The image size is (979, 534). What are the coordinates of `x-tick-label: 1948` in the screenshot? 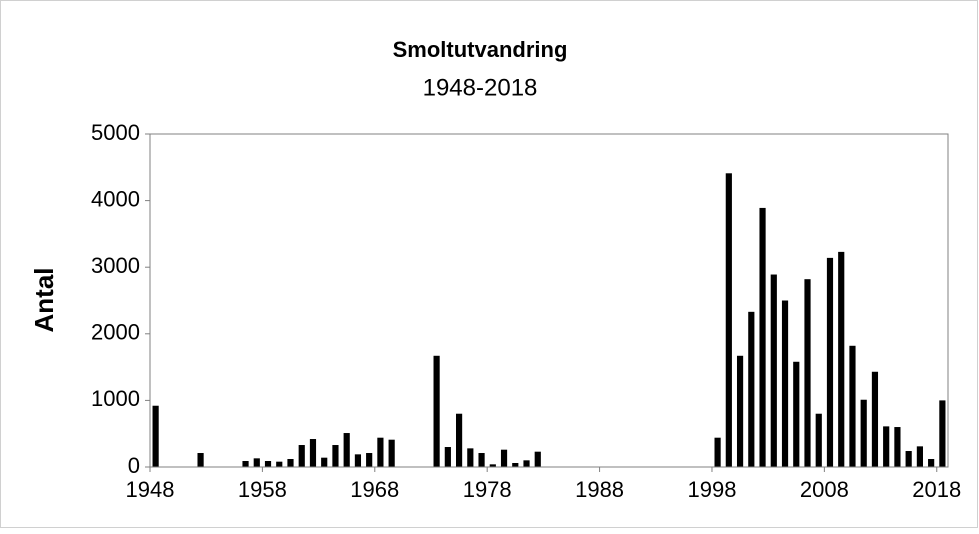 It's located at (150, 489).